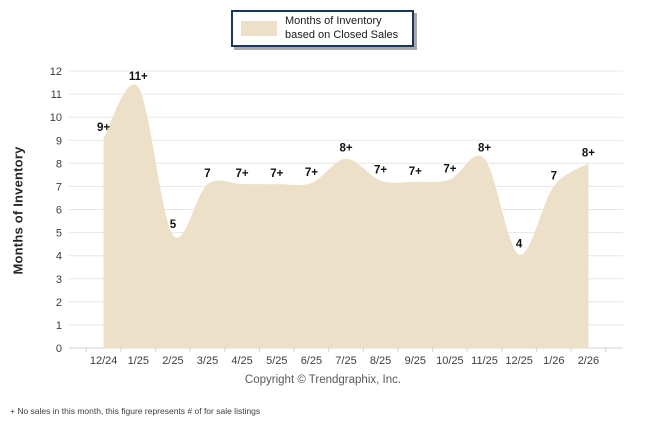 The height and width of the screenshot is (434, 646). I want to click on y-tick-label: 4, so click(59, 257).